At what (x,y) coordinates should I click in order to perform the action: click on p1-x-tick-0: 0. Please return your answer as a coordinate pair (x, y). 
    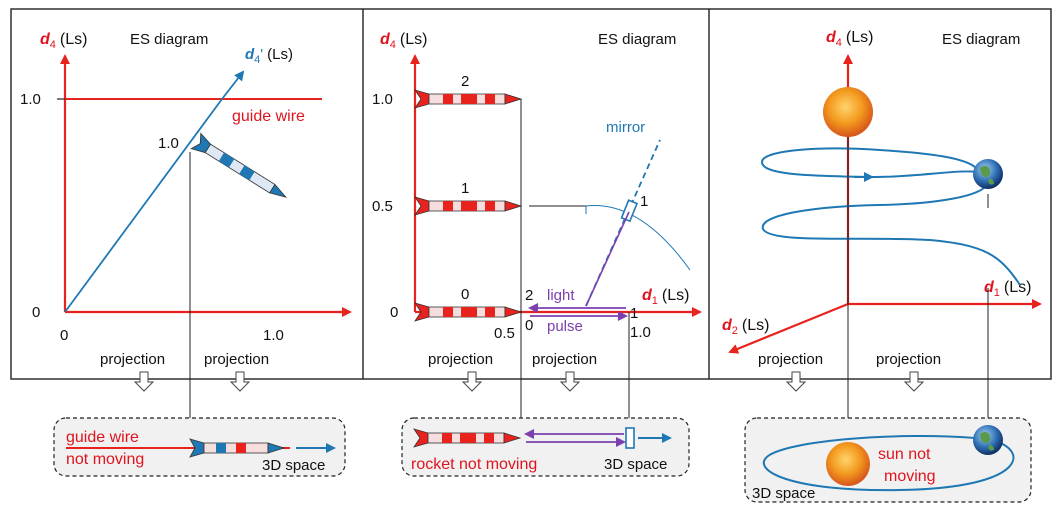
    Looking at the image, I should click on (64, 335).